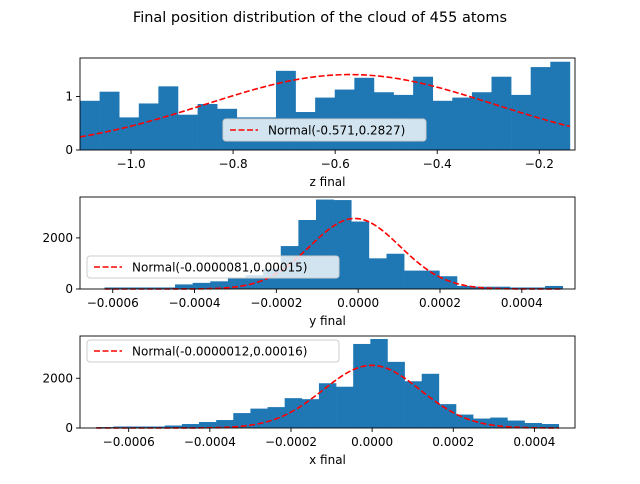 The height and width of the screenshot is (484, 640). I want to click on x-tick-label: −0.2, so click(539, 164).